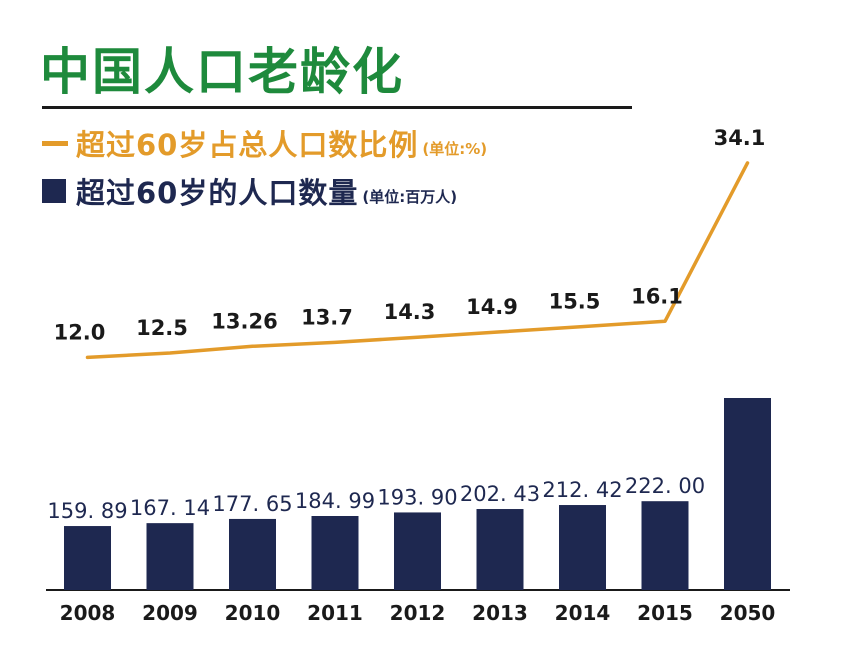 This screenshot has width=849, height=649. Describe the element at coordinates (87, 558) in the screenshot. I see `bar-2008` at that location.